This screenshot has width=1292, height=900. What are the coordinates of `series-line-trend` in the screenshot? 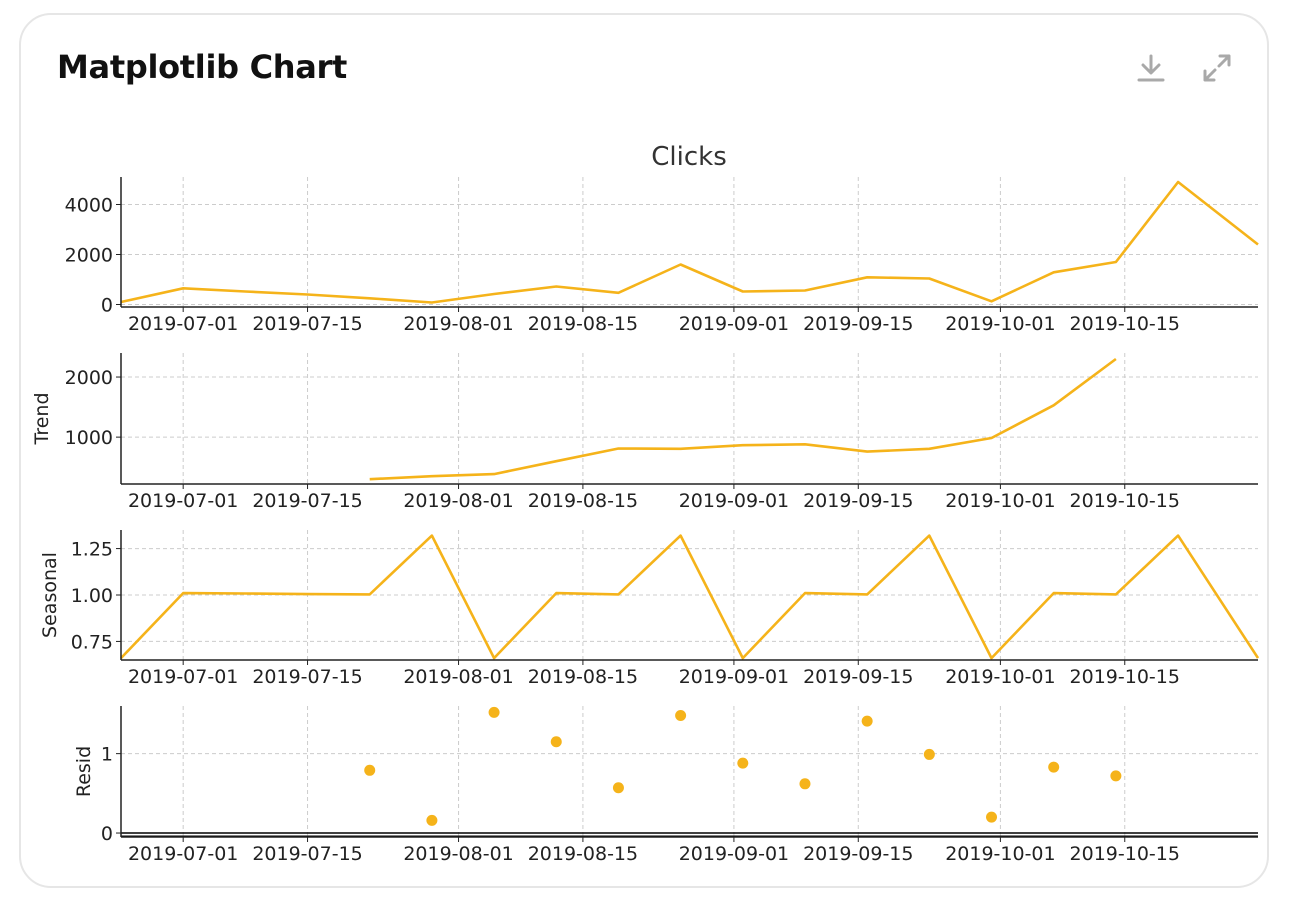 It's located at (743, 419).